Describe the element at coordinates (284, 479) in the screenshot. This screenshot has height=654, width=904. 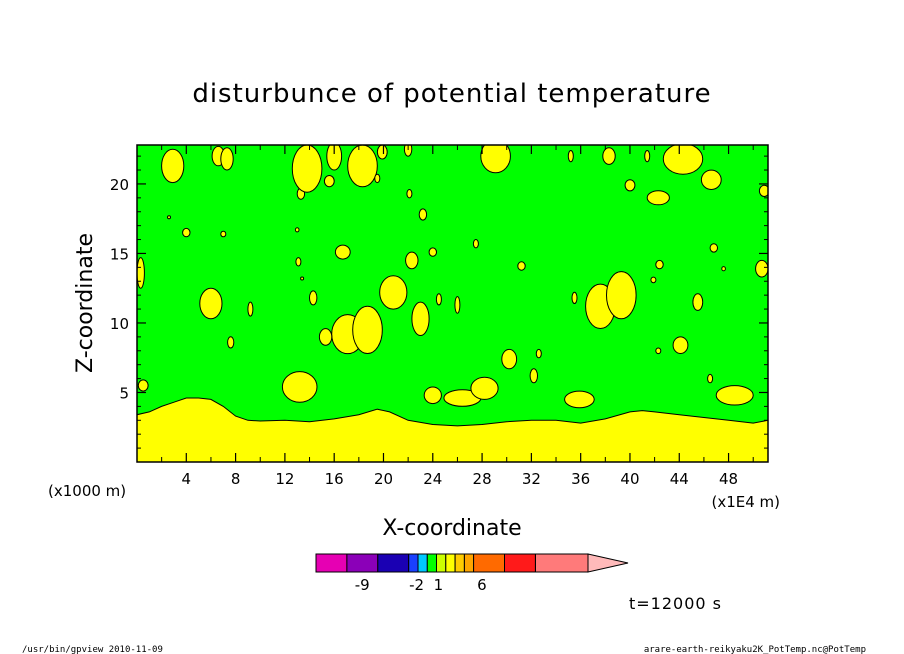
I see `x-tick-label: 12` at that location.